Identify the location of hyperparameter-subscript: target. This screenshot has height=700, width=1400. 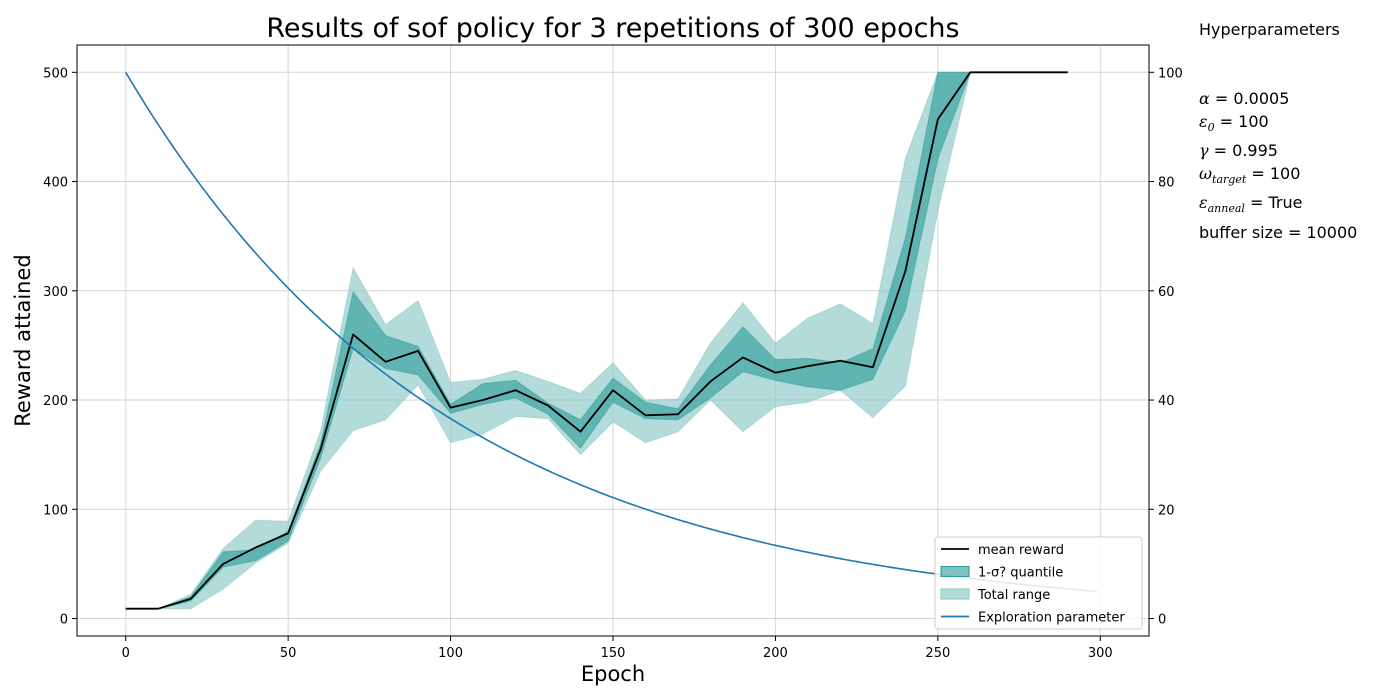
(1229, 180).